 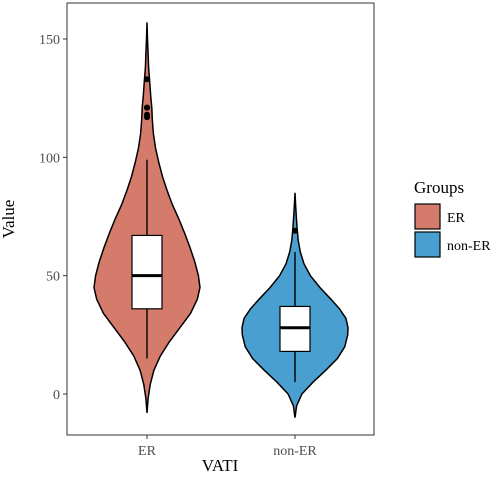 I want to click on y-tick-label: 0, so click(x=56, y=395).